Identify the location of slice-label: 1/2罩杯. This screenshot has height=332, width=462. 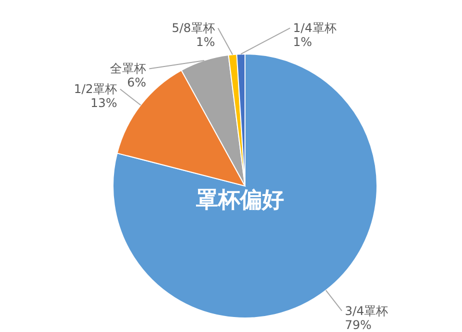
(96, 89).